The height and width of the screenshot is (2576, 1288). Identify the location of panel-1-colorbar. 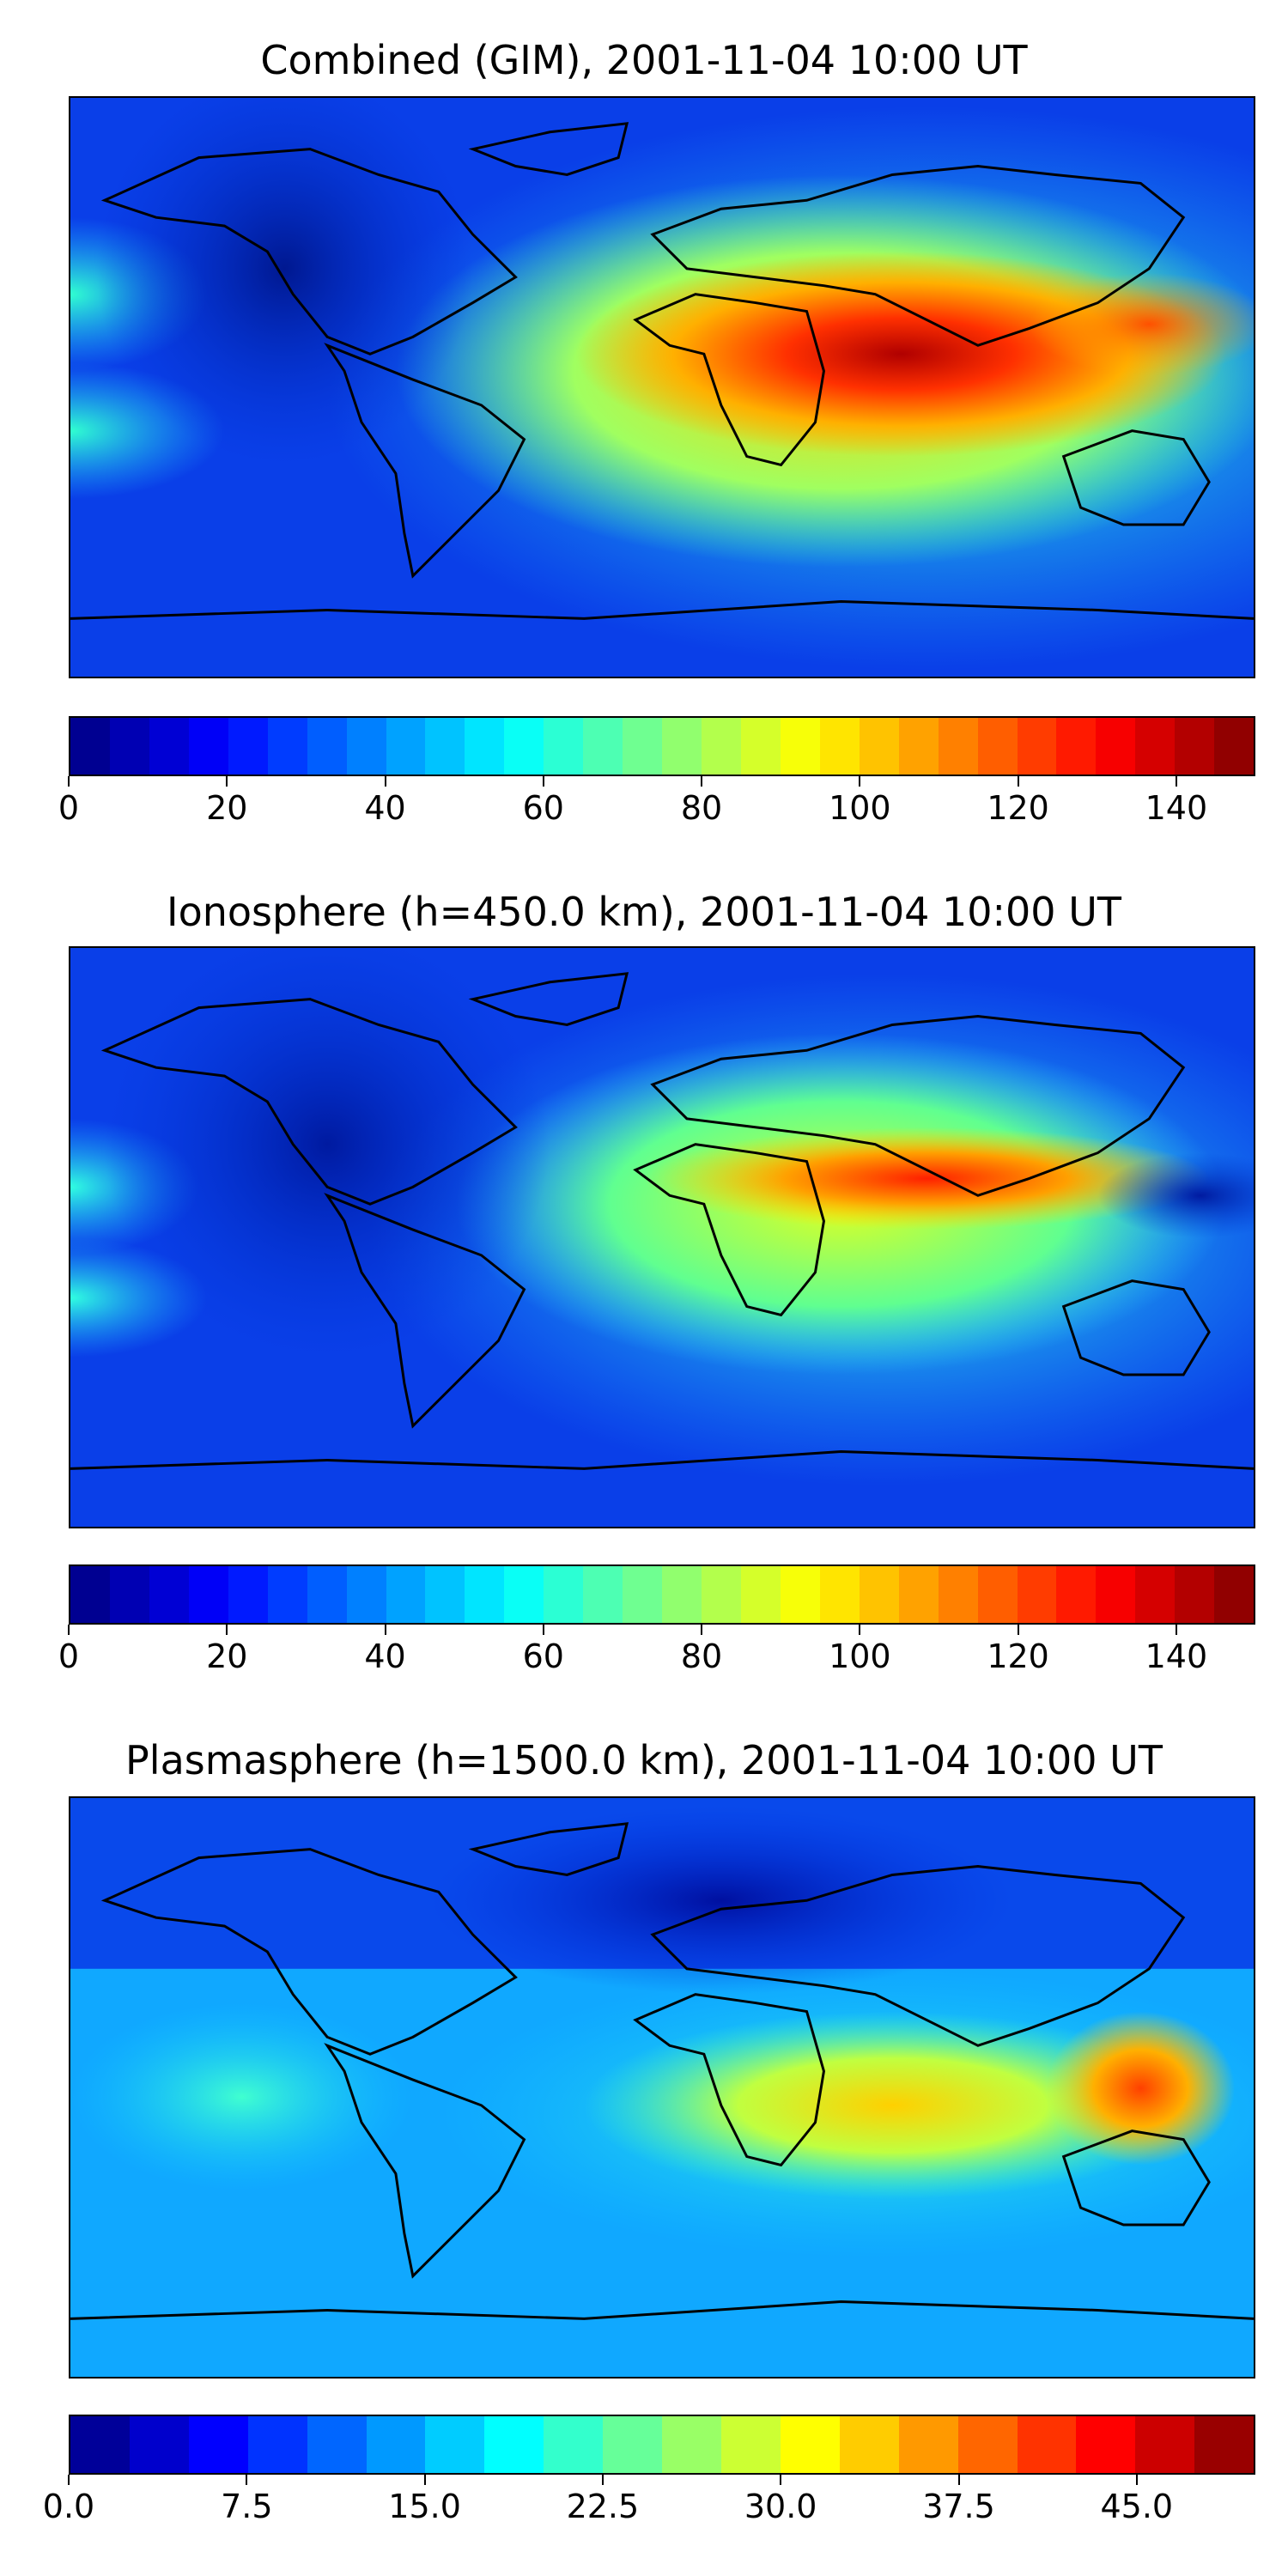
(662, 746).